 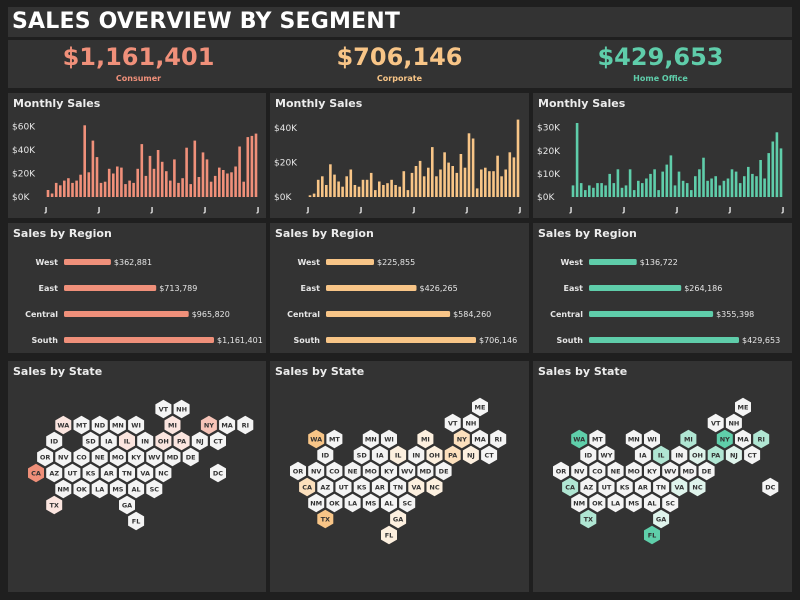 What do you see at coordinates (154, 457) in the screenshot?
I see `state-label: WV` at bounding box center [154, 457].